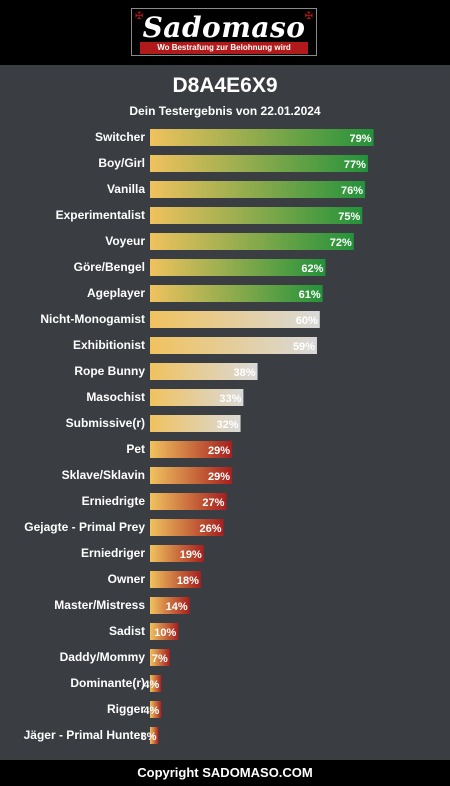 The width and height of the screenshot is (450, 786). I want to click on category-label: Erniedrigte, so click(114, 501).